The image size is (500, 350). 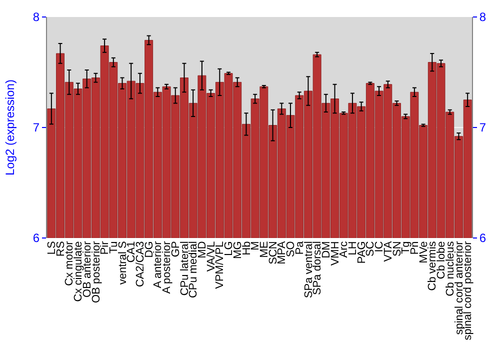 I want to click on x-tick-label: Tg, so click(x=406, y=247).